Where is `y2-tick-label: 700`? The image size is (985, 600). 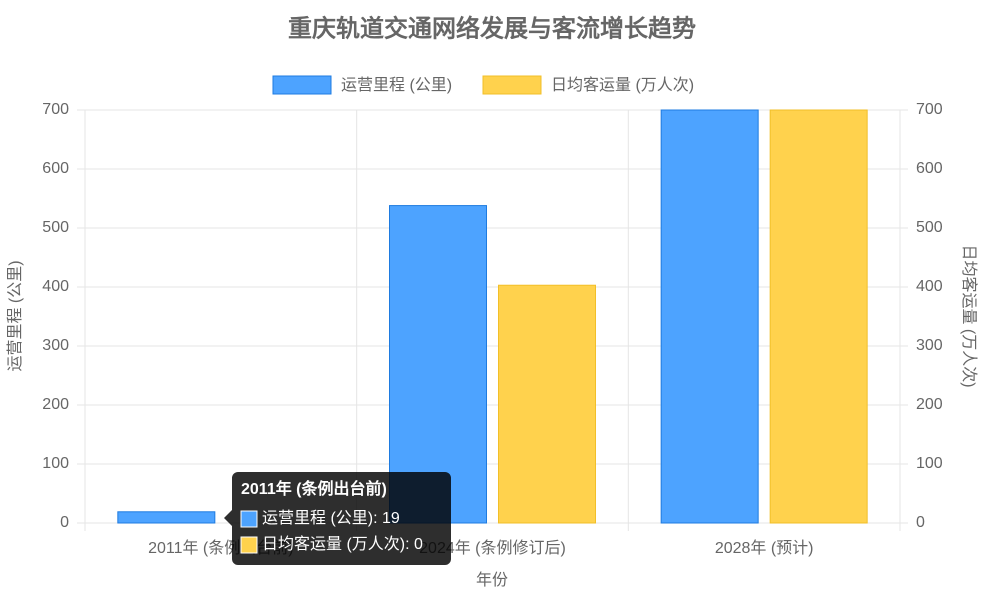
y2-tick-label: 700 is located at coordinates (929, 109).